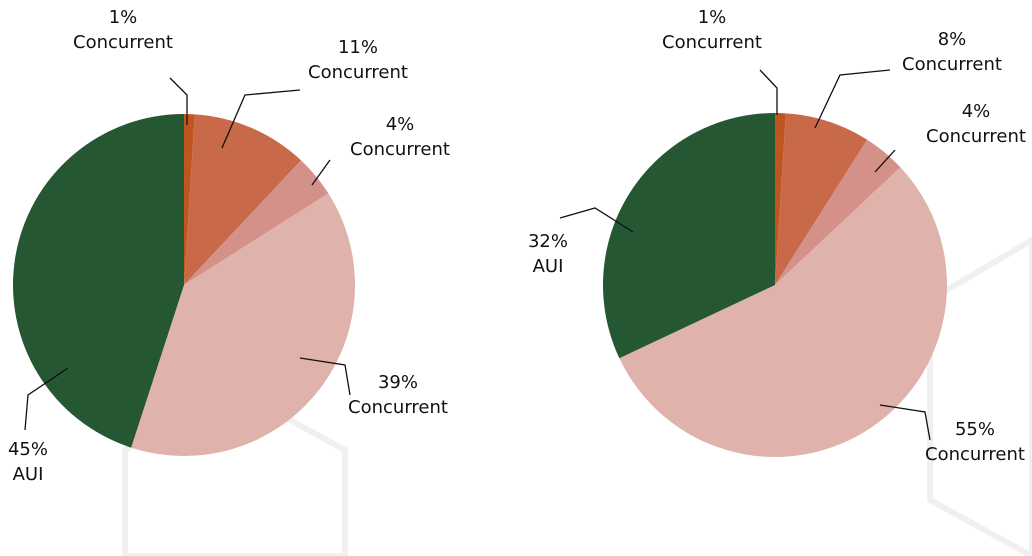  What do you see at coordinates (548, 241) in the screenshot?
I see `slice-value-label: 32%` at bounding box center [548, 241].